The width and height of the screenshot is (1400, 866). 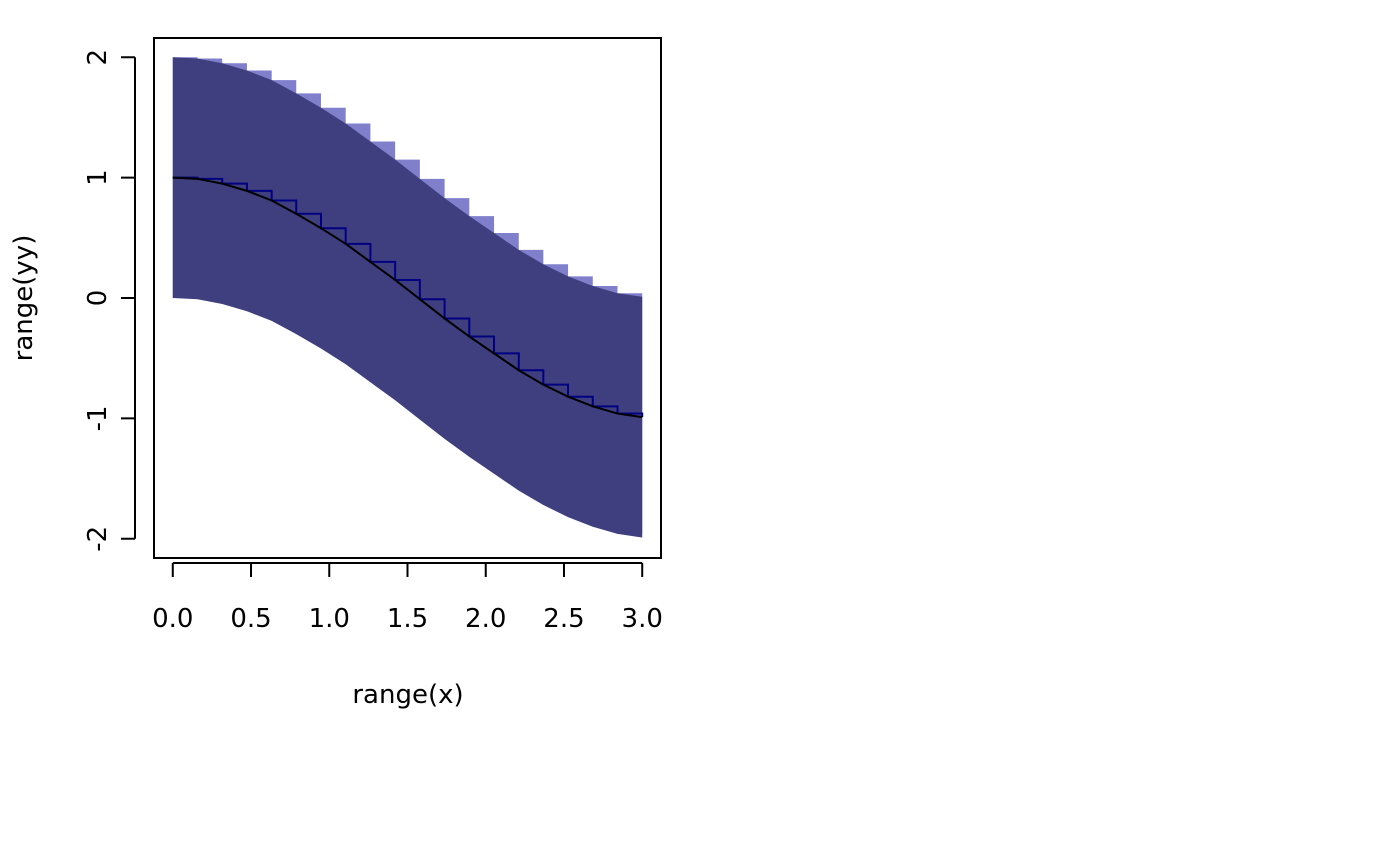 I want to click on center-step-line, so click(x=408, y=297).